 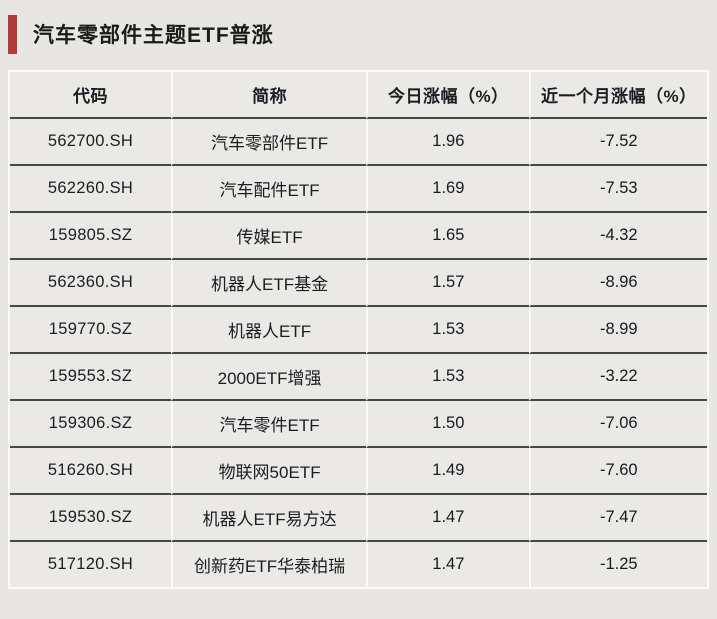 What do you see at coordinates (269, 142) in the screenshot?
I see `name-cell: 汽车零部件ETF` at bounding box center [269, 142].